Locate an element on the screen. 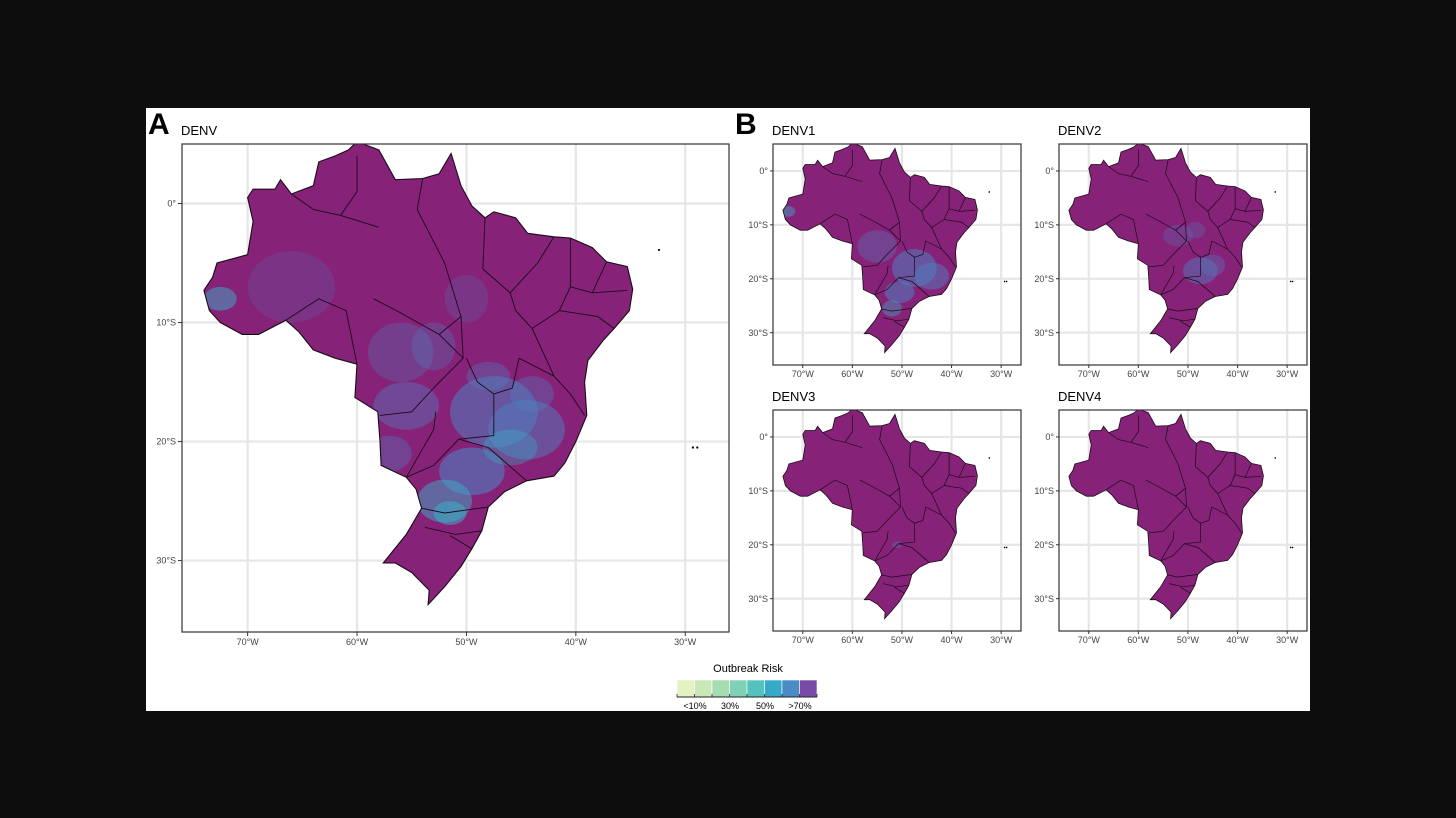 The height and width of the screenshot is (818, 1456). legend-label-high: >70% is located at coordinates (799, 706).